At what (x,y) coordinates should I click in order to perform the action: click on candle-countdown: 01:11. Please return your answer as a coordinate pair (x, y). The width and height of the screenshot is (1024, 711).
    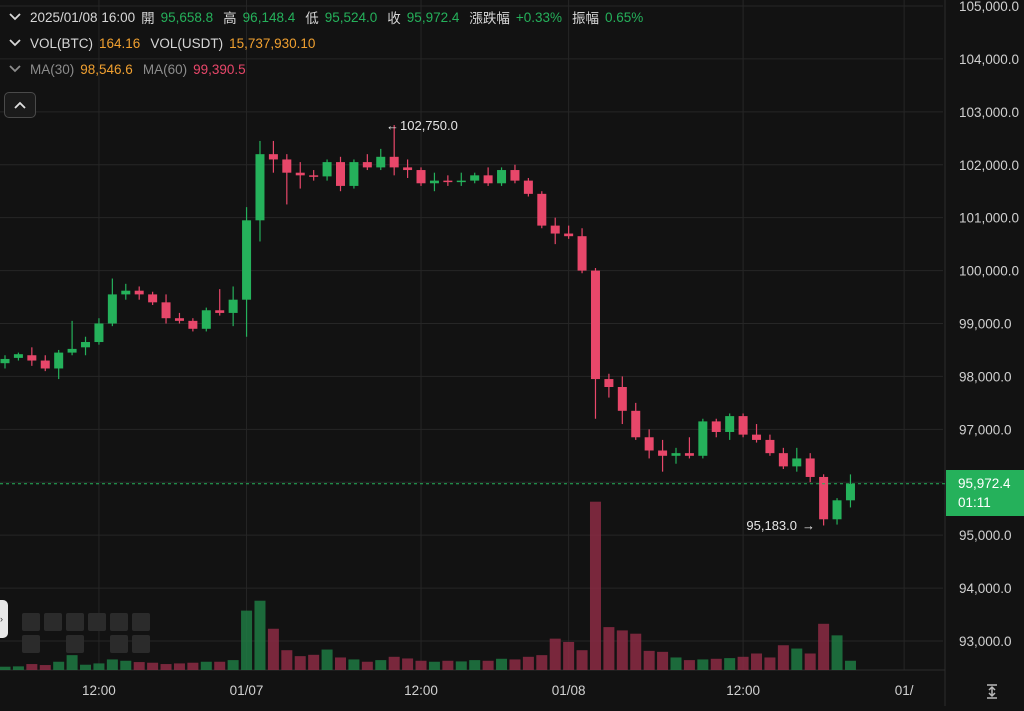
    Looking at the image, I should click on (974, 502).